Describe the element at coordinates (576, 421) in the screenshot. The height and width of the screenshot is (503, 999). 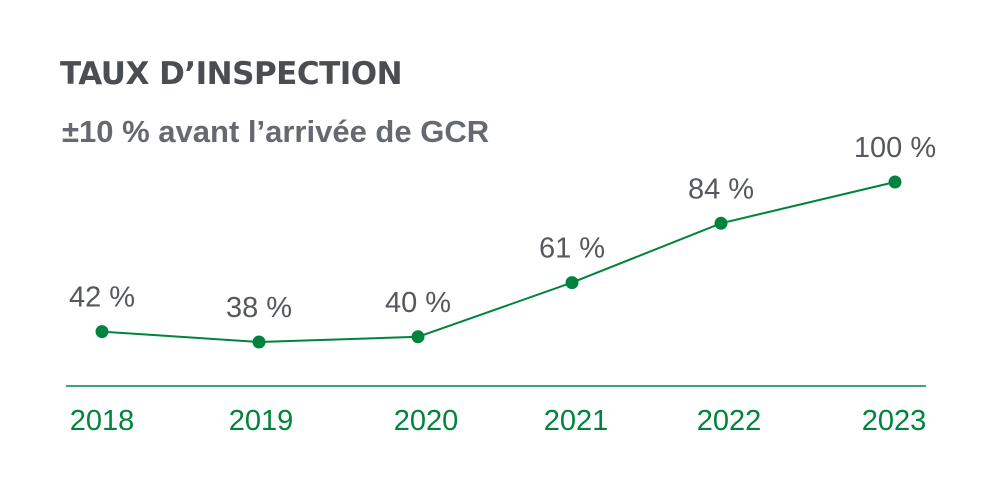
I see `x-tick-label-2021: 2021` at that location.